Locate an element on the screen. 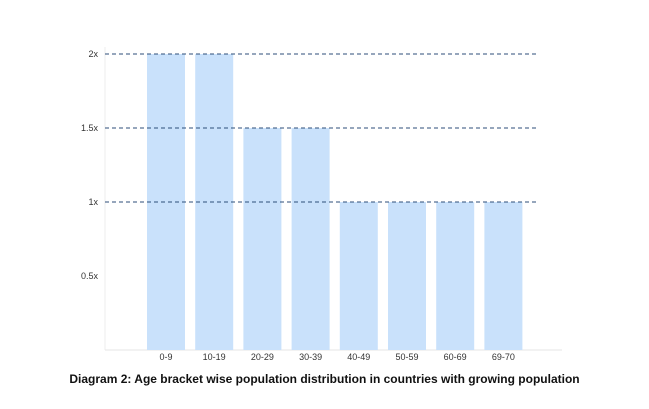 This screenshot has height=409, width=649. x-tick-label: 10-19 is located at coordinates (214, 357).